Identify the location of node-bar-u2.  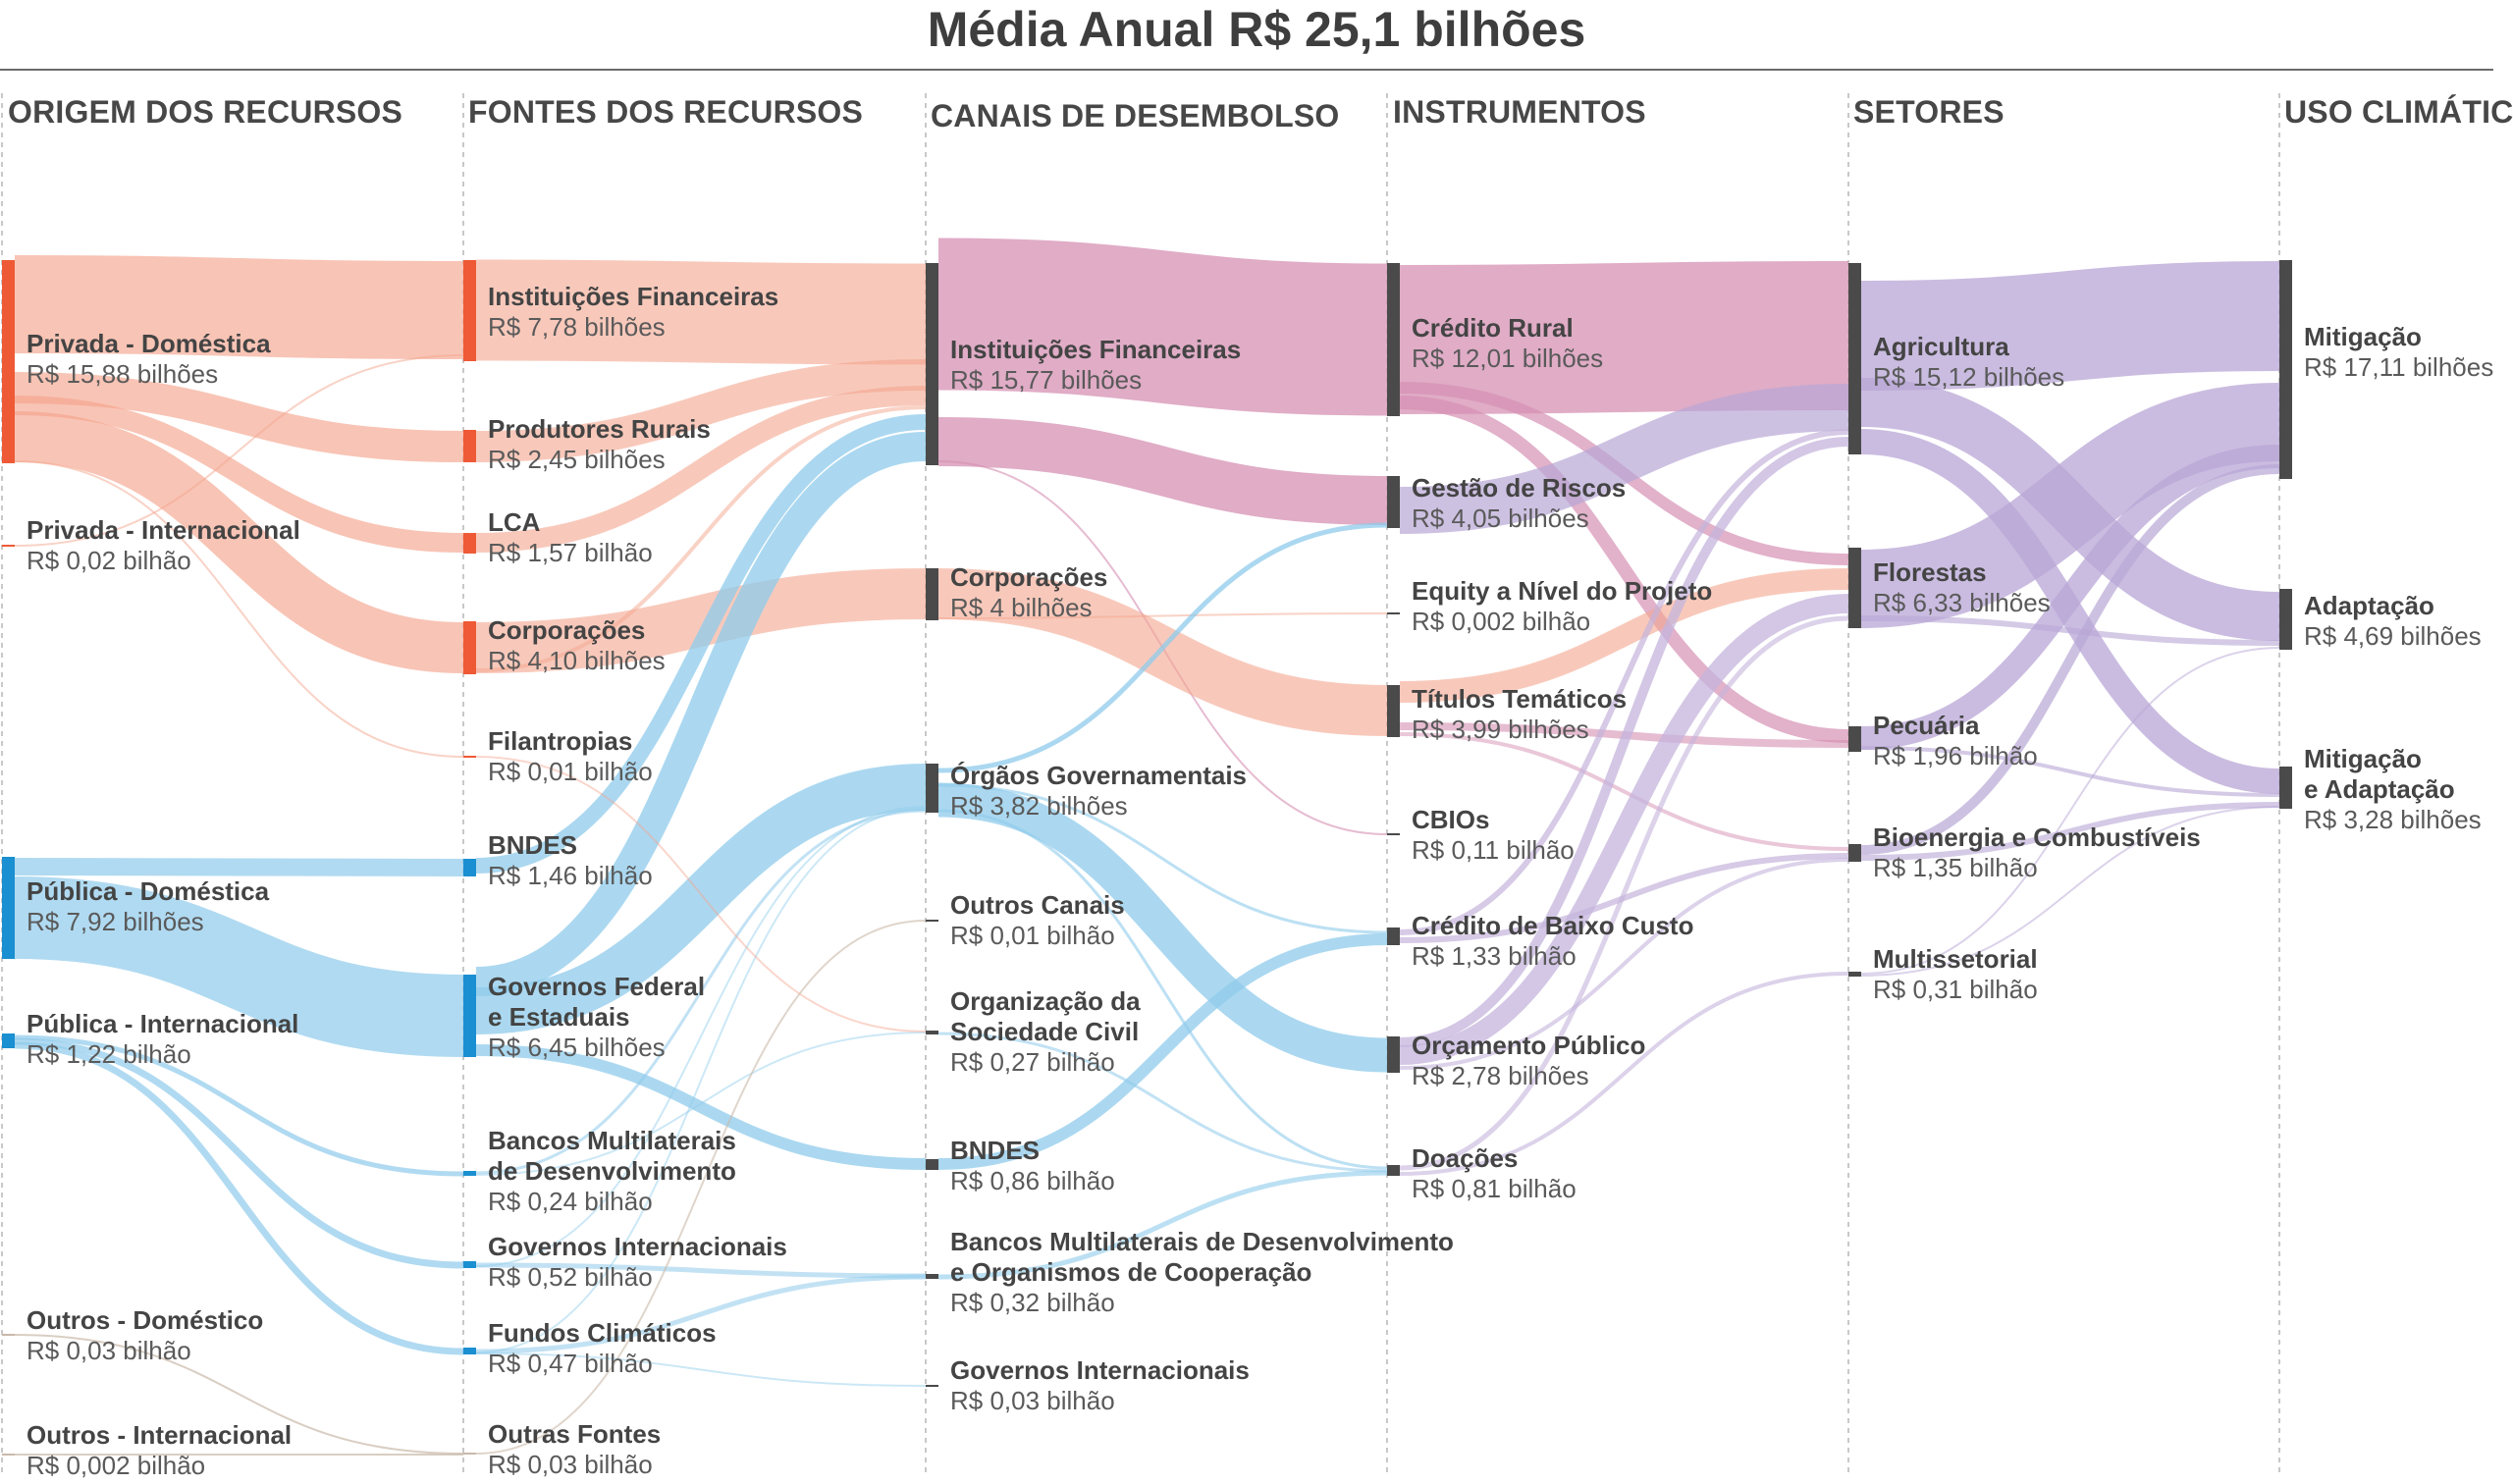
(2285, 619).